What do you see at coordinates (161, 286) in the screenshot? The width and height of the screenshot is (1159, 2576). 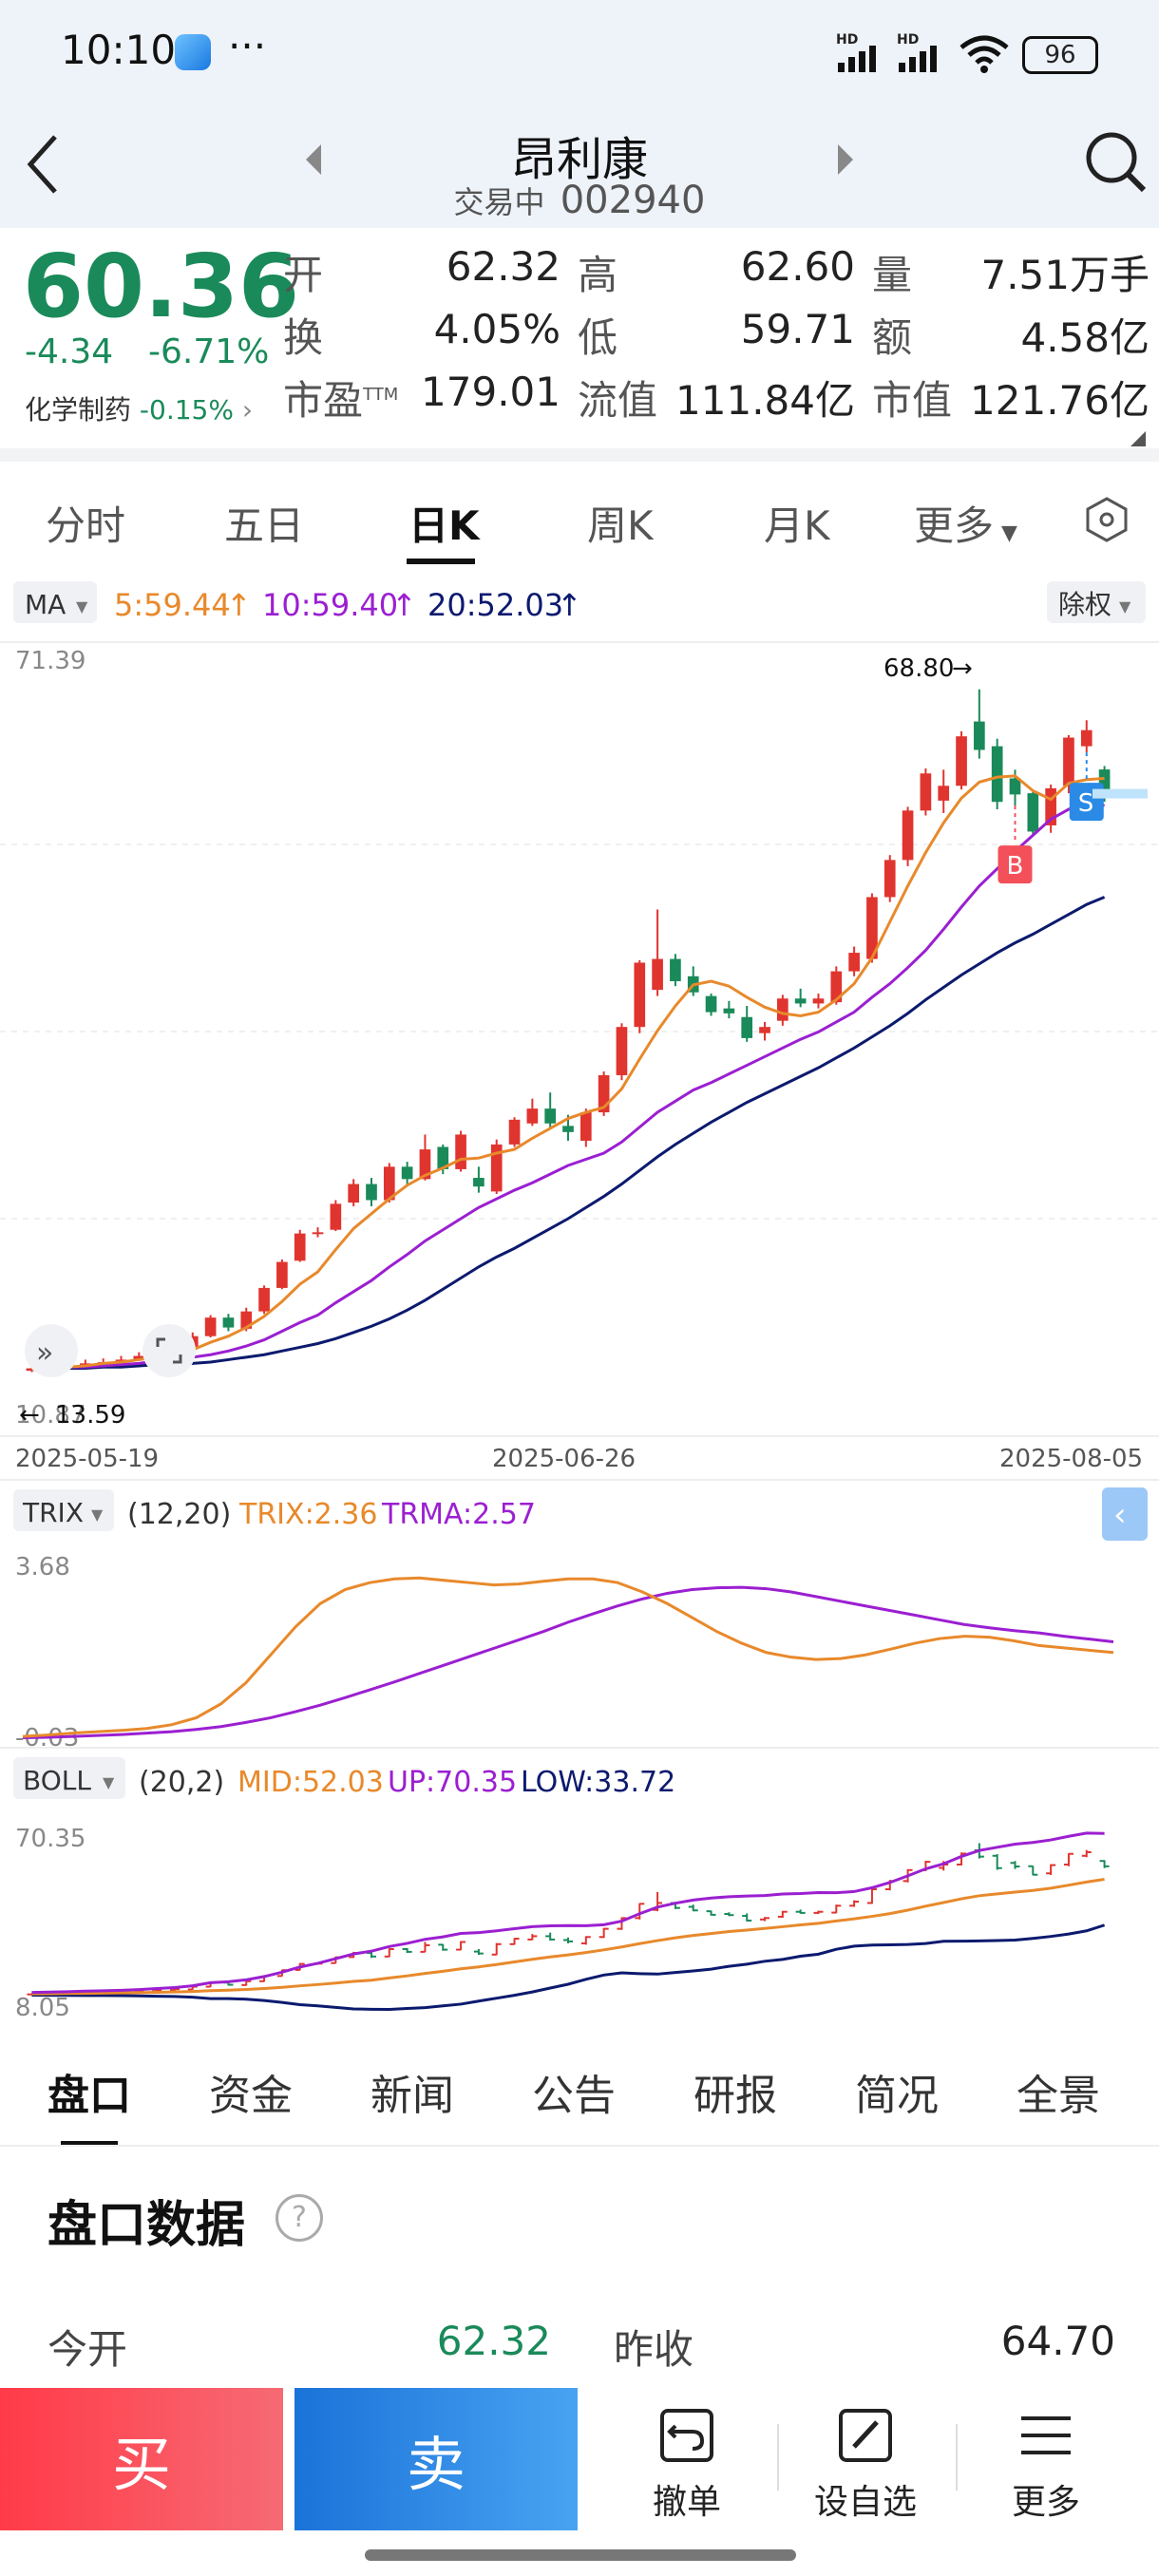 I see `current-price: 60.36` at bounding box center [161, 286].